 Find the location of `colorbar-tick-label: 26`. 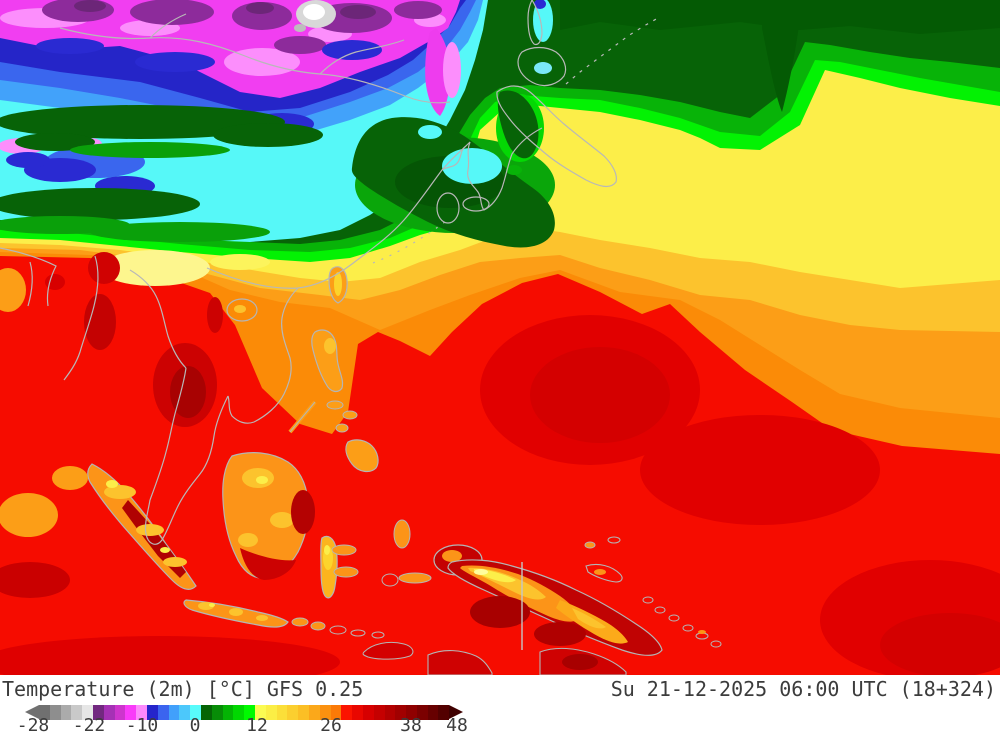

colorbar-tick-label: 26 is located at coordinates (331, 724).